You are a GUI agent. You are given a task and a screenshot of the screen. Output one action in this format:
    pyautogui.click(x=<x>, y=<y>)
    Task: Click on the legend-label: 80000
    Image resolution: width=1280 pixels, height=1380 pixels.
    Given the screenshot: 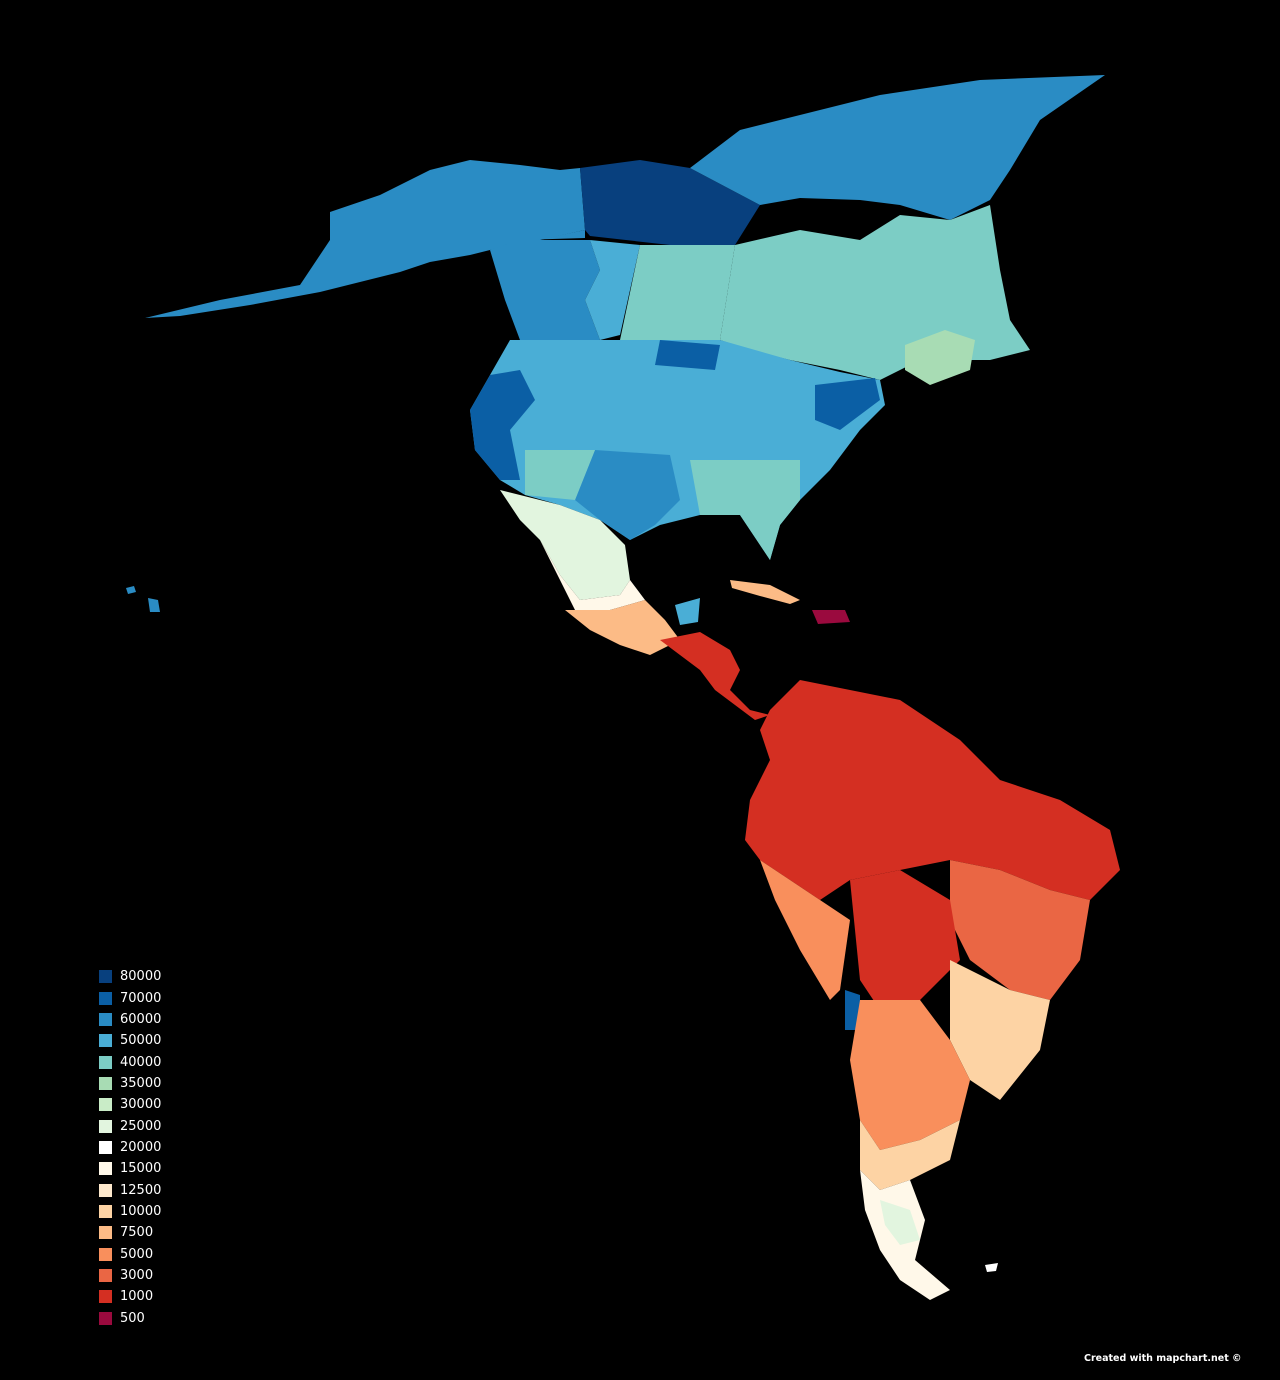 What is the action you would take?
    pyautogui.click(x=141, y=977)
    